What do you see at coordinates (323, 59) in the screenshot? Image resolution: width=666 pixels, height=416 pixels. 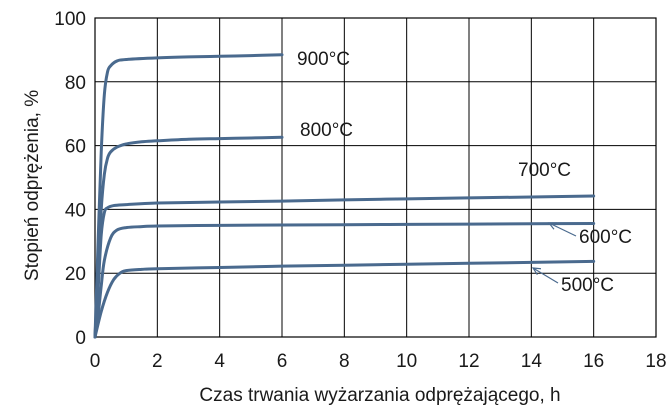 I see `series-label: 900°C` at bounding box center [323, 59].